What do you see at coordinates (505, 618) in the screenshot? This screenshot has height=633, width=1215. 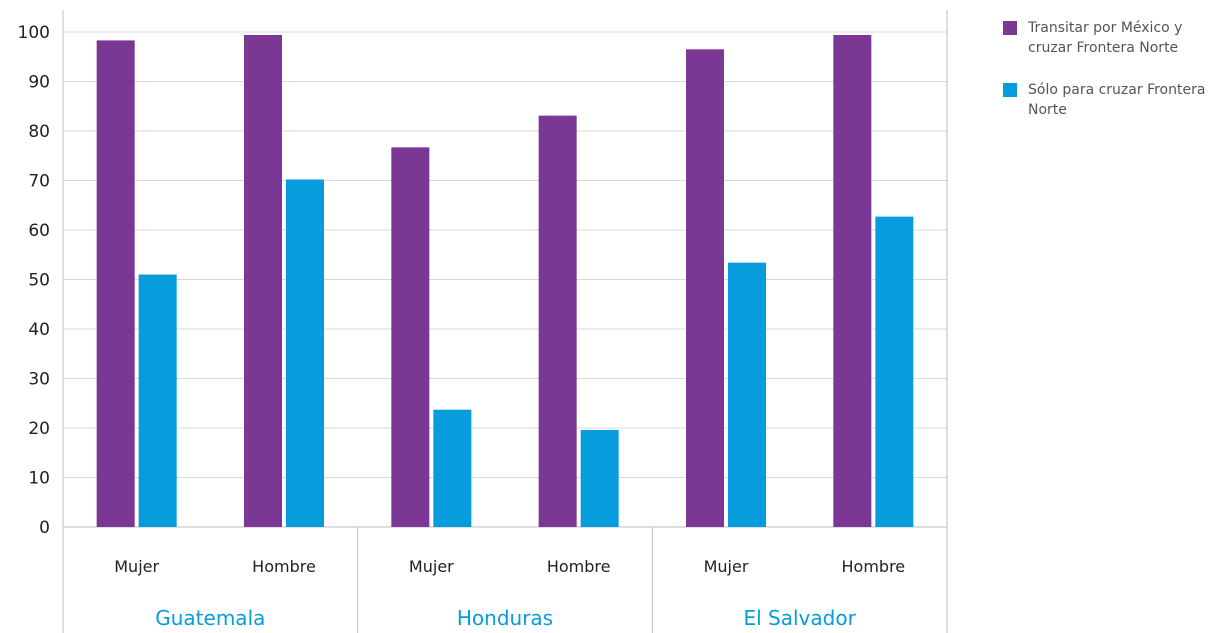 I see `group-label-honduras: Honduras` at bounding box center [505, 618].